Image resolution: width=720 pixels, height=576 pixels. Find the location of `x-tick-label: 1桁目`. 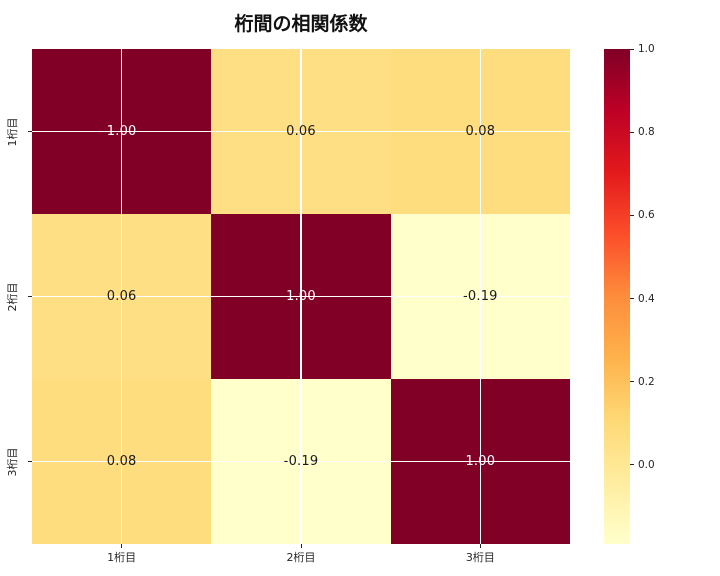

x-tick-label: 1桁目 is located at coordinates (122, 557).